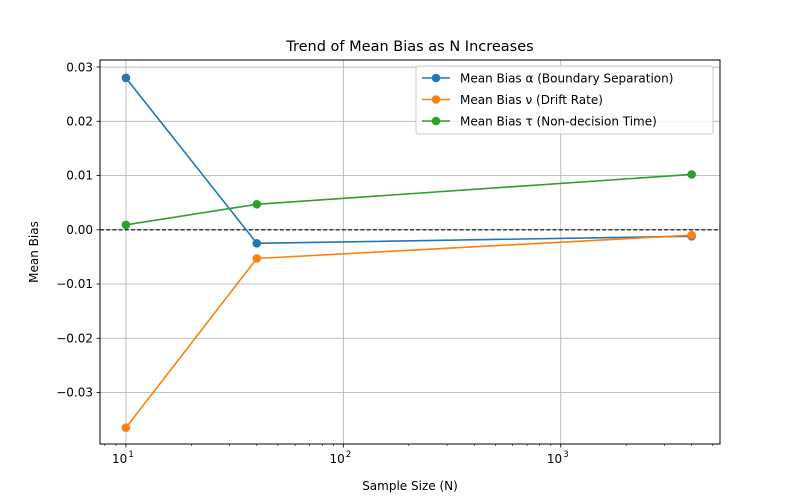 The image size is (800, 504). What do you see at coordinates (79, 176) in the screenshot?
I see `y-tick-label: 0.01` at bounding box center [79, 176].